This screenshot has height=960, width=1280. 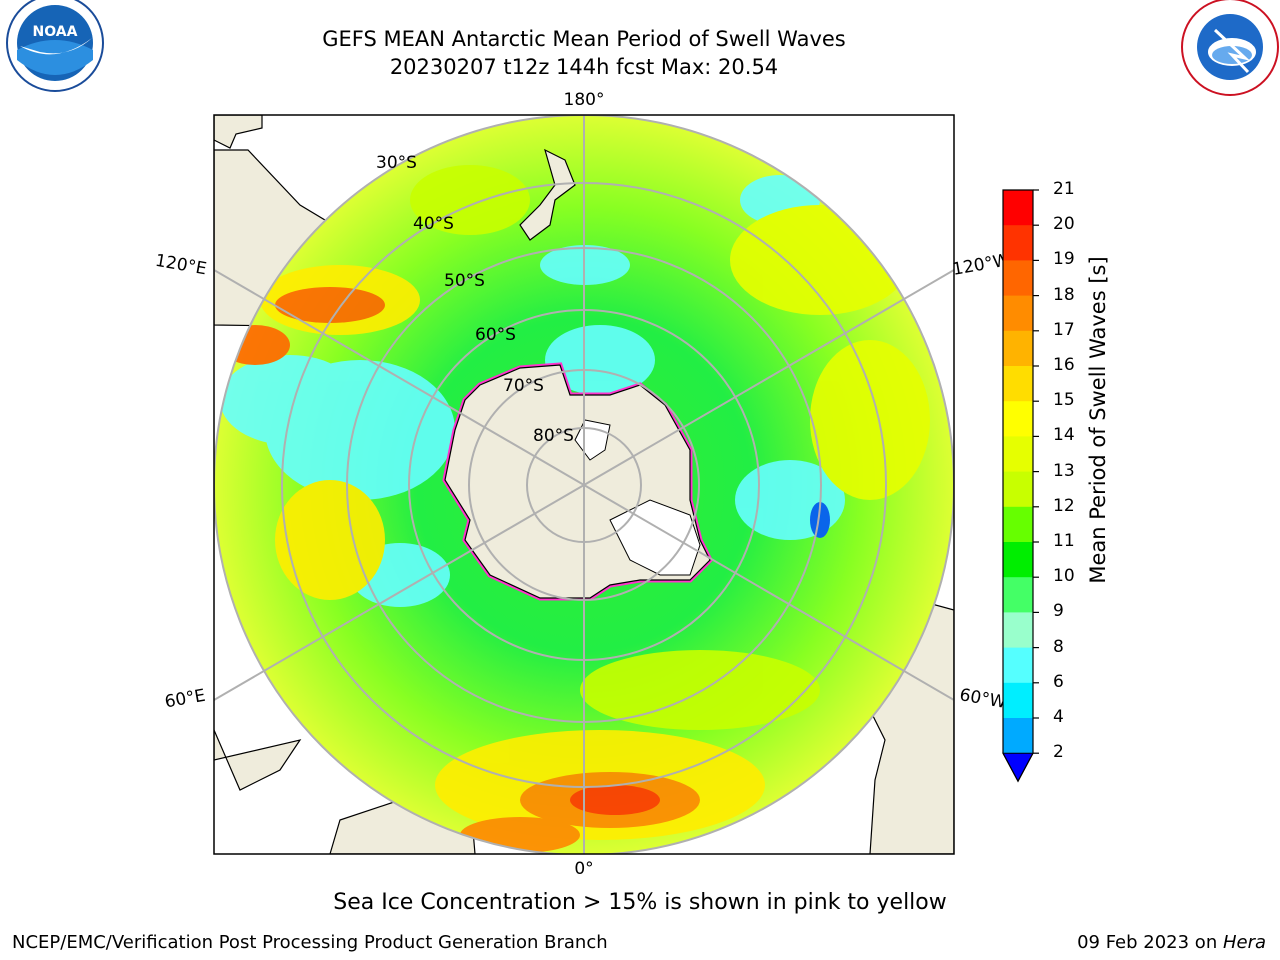 I want to click on colorbar-title: Mean Period of Swell Waves [s], so click(x=1098, y=420).